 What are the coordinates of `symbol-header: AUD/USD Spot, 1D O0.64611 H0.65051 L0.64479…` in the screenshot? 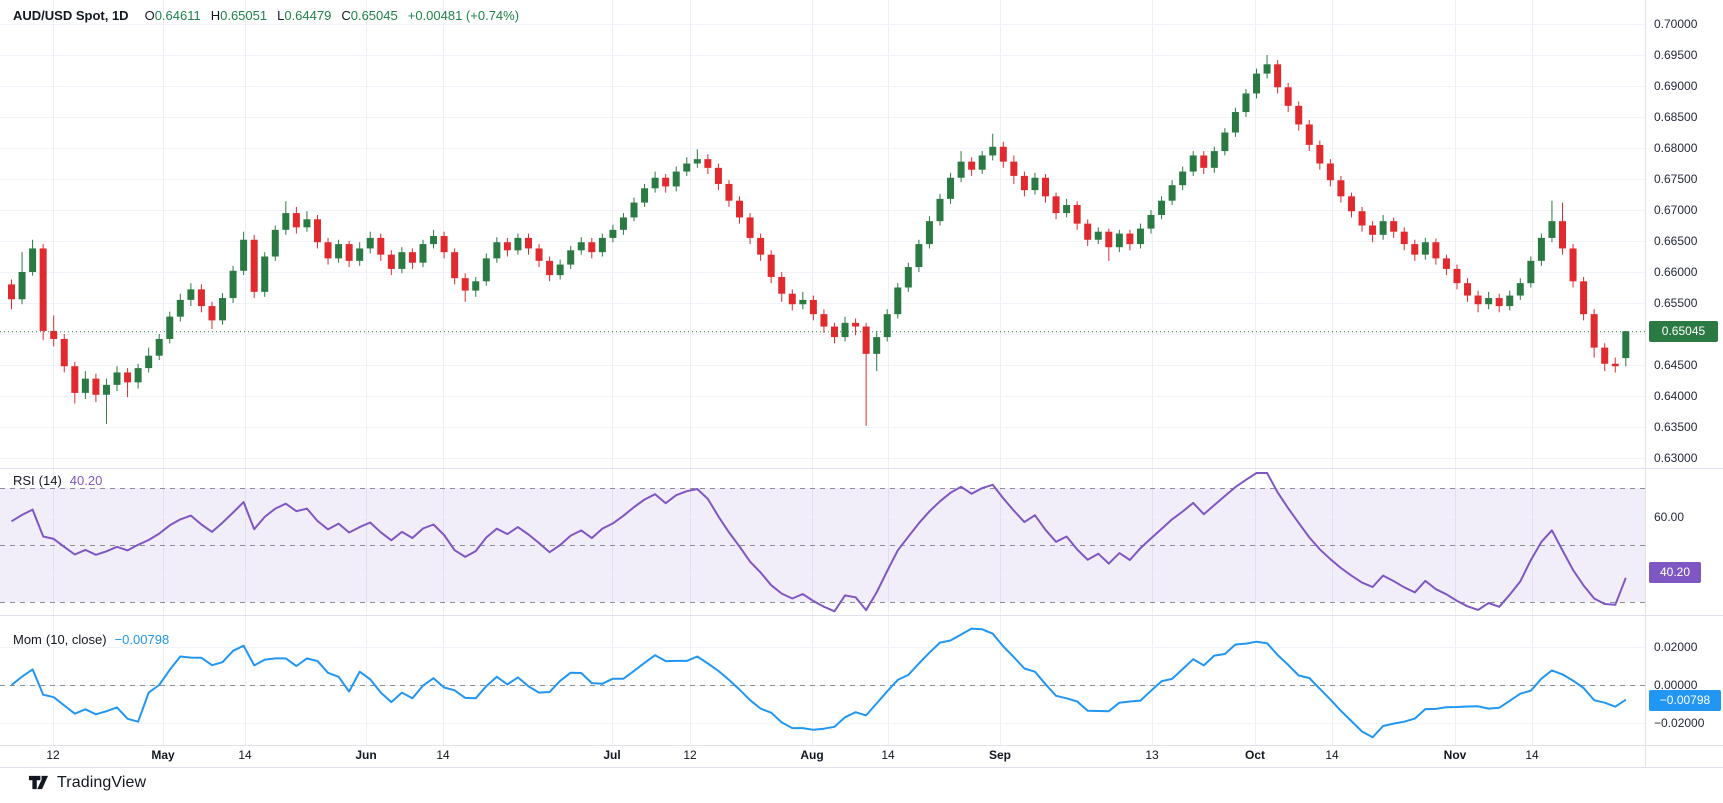 It's located at (266, 15).